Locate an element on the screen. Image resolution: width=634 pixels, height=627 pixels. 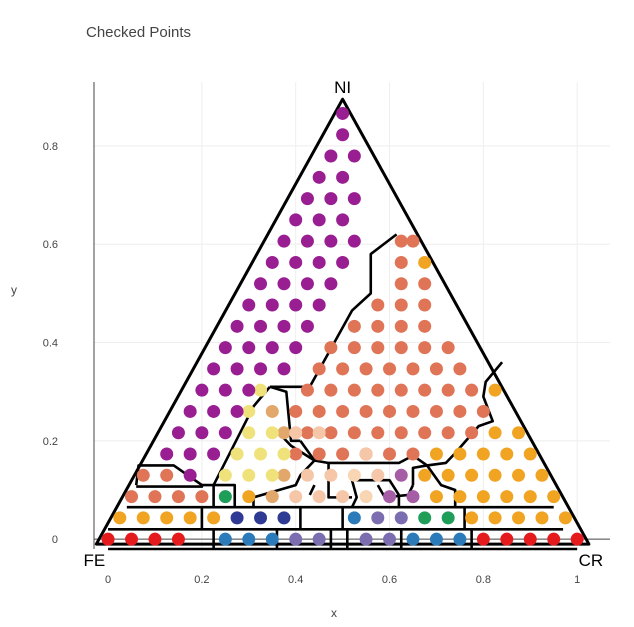
vertex-label-left: FE is located at coordinates (94, 560).